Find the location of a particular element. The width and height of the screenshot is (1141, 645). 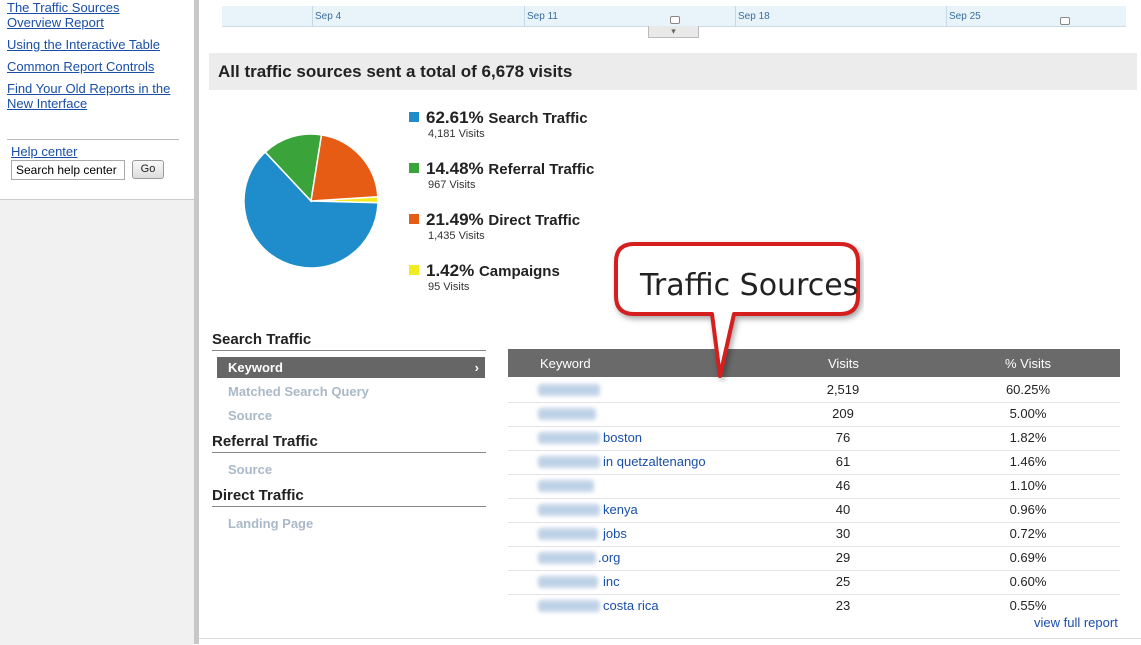

legend-swatch-direct is located at coordinates (414, 219).